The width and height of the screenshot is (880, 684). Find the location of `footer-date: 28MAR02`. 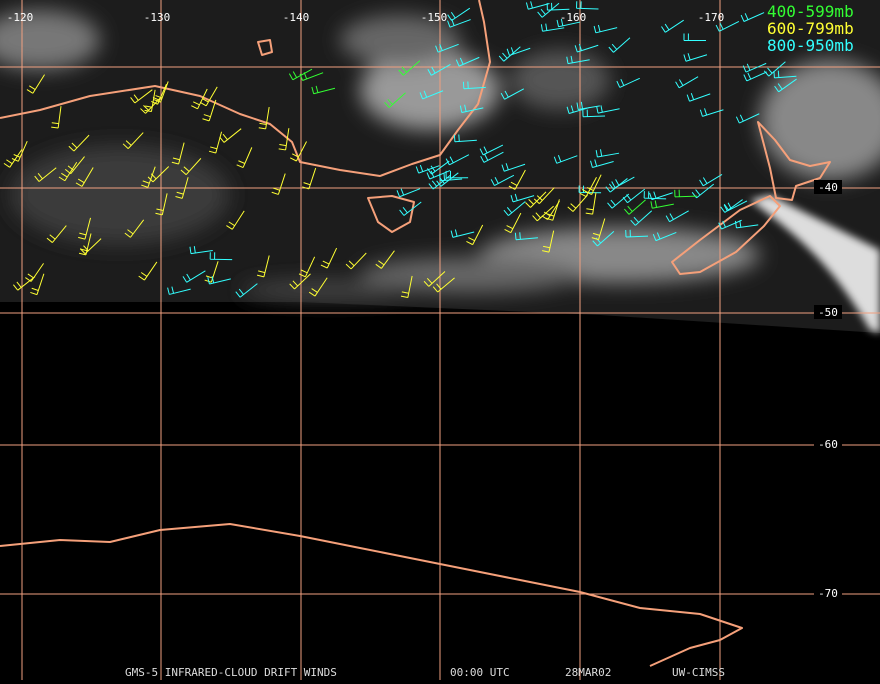

footer-date: 28MAR02 is located at coordinates (588, 672).